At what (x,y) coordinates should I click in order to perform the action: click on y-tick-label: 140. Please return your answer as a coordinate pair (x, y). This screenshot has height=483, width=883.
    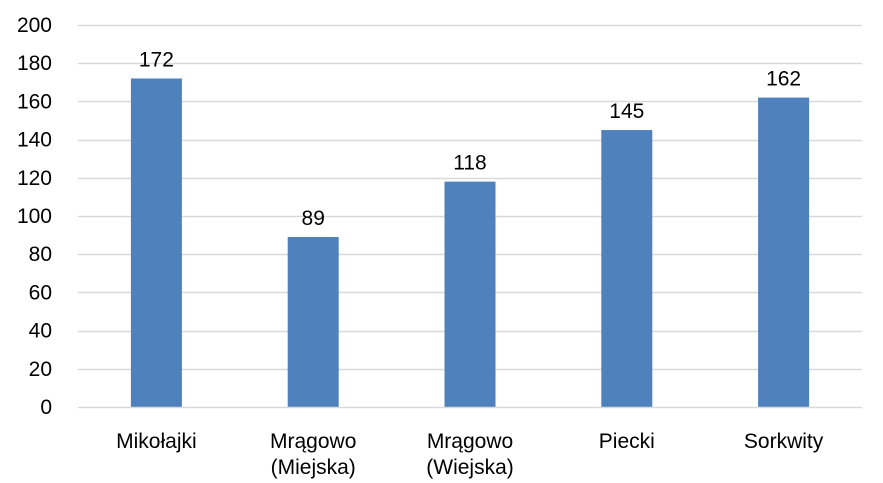
    Looking at the image, I should click on (34, 140).